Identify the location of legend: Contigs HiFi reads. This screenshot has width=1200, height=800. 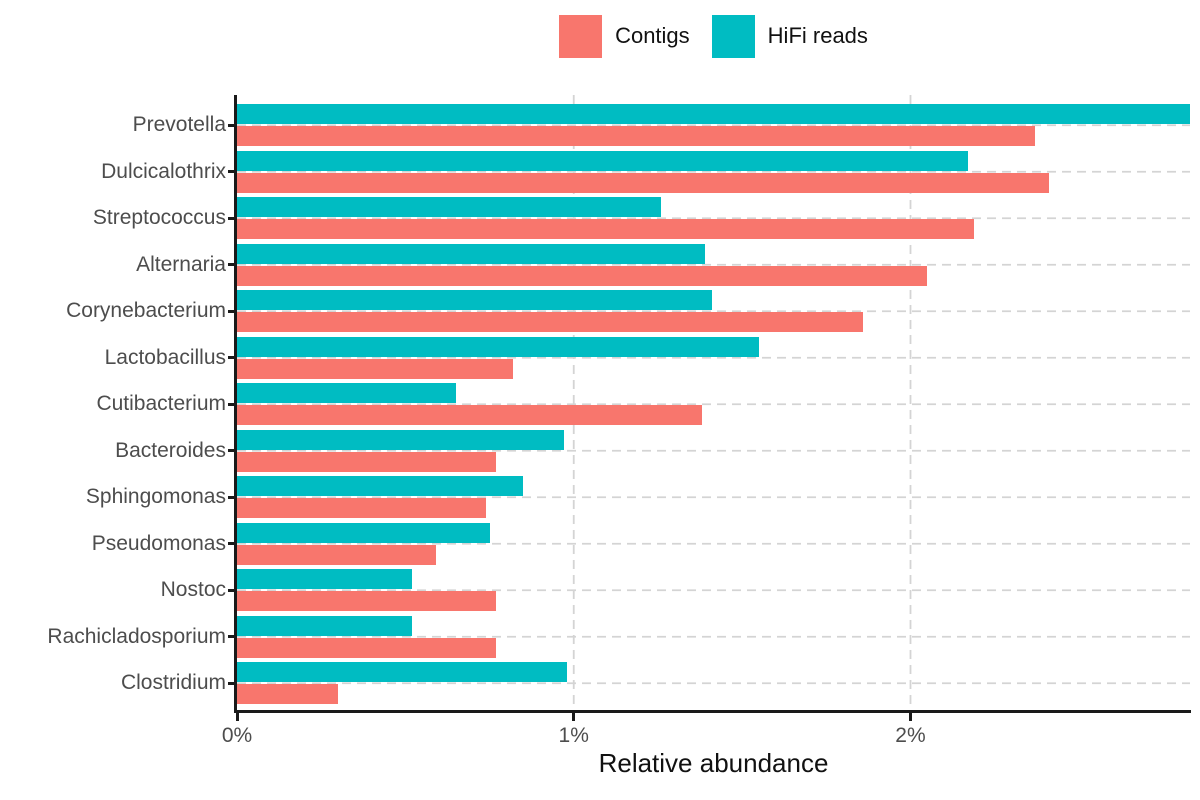
(713, 36).